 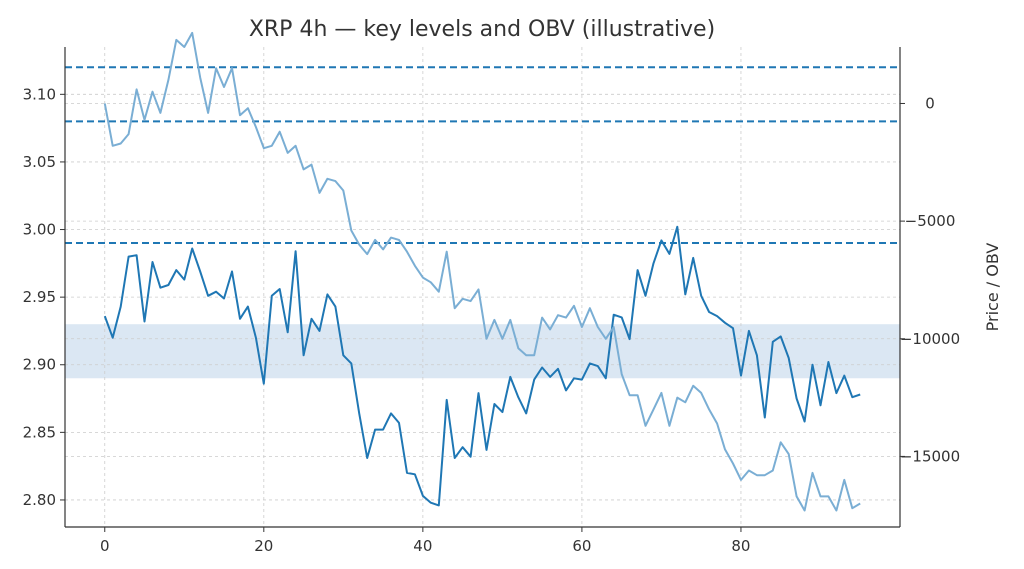 I want to click on y-tick-label: 2.85, so click(x=39, y=432).